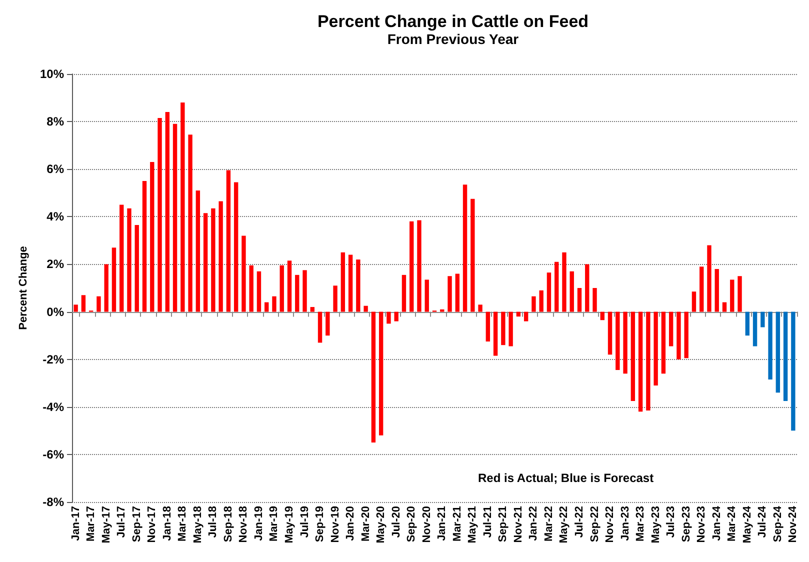 The height and width of the screenshot is (562, 809). Describe the element at coordinates (518, 524) in the screenshot. I see `x-tick-label: Nov-21` at that location.